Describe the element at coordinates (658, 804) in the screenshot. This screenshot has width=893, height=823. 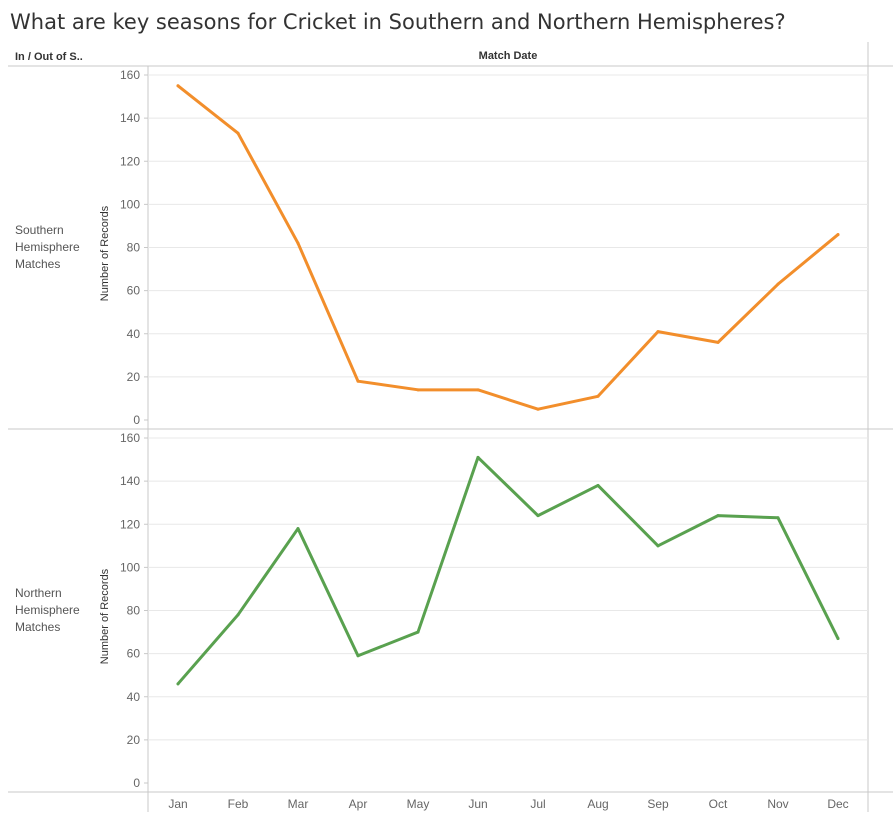
I see `x-tick-label: Sep` at that location.